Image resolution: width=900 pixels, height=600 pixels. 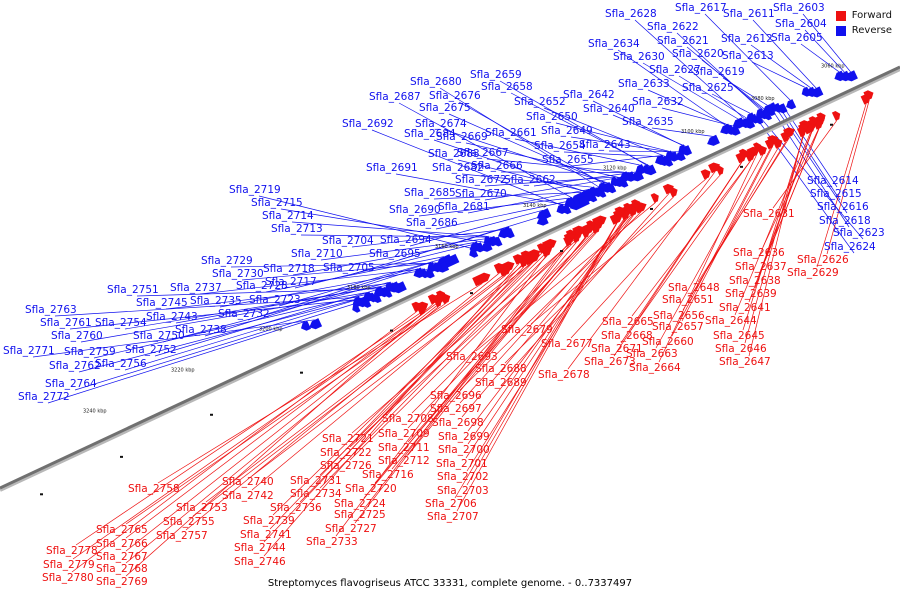 What do you see at coordinates (836, 194) in the screenshot?
I see `reverse-gene-label: Sfla_2615` at bounding box center [836, 194].